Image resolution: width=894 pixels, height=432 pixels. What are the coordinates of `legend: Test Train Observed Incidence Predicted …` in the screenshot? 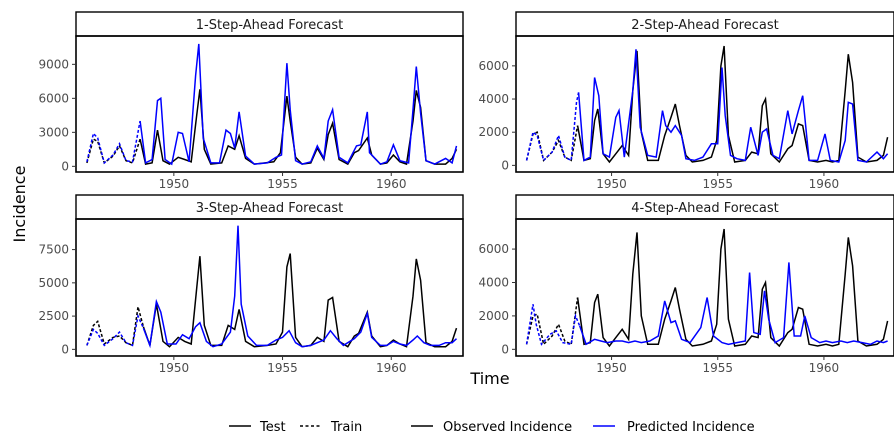 It's located at (492, 426).